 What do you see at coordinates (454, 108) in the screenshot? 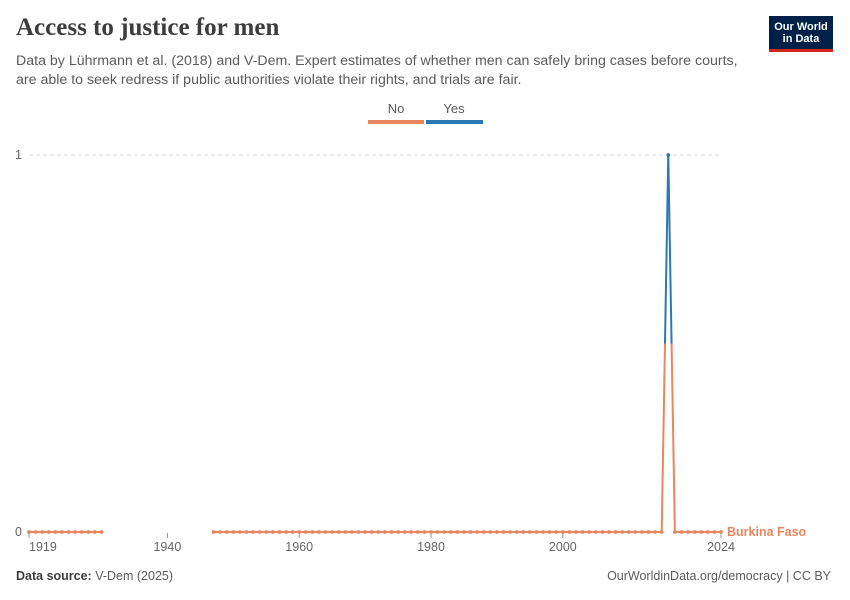
I see `legend-yes-label: Yes` at bounding box center [454, 108].